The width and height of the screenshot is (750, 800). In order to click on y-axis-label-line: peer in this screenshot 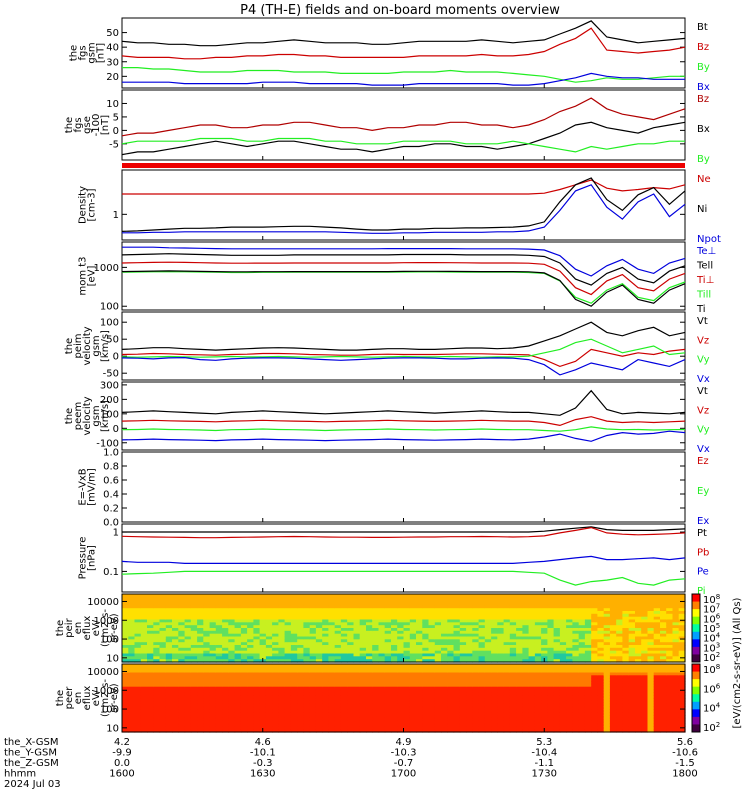, I will do `click(69, 698)`.